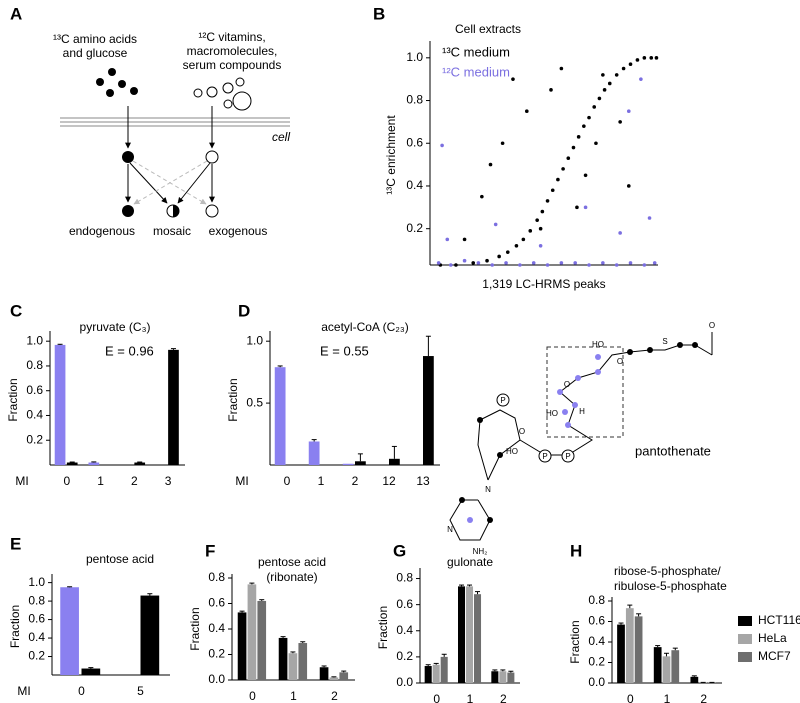  I want to click on phosphate, so click(535, 428).